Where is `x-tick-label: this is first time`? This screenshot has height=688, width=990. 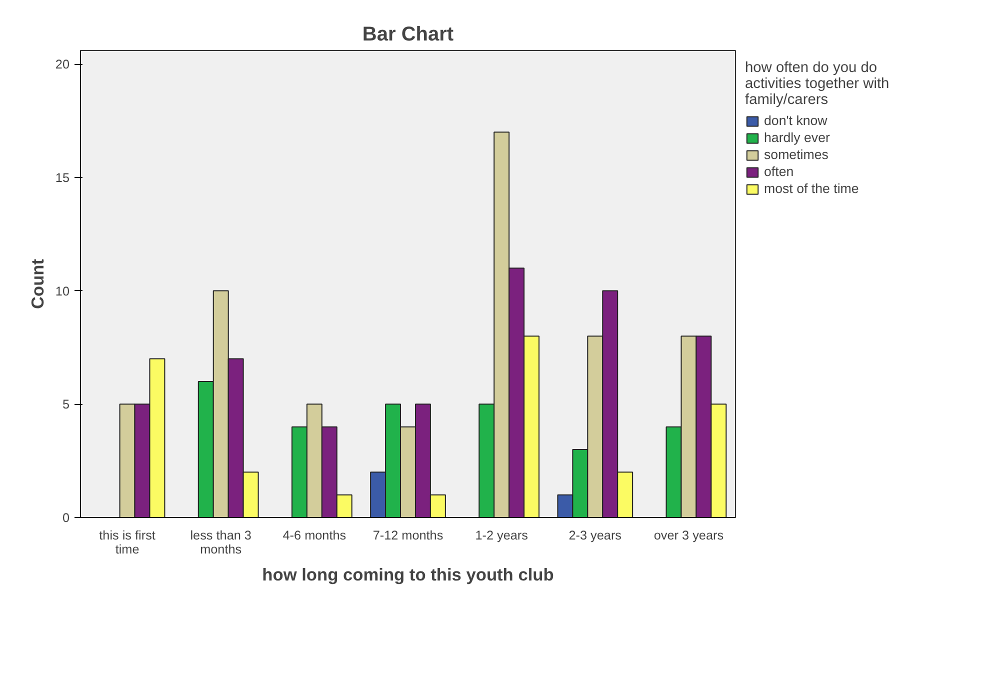
x-tick-label: this is first time is located at coordinates (127, 542).